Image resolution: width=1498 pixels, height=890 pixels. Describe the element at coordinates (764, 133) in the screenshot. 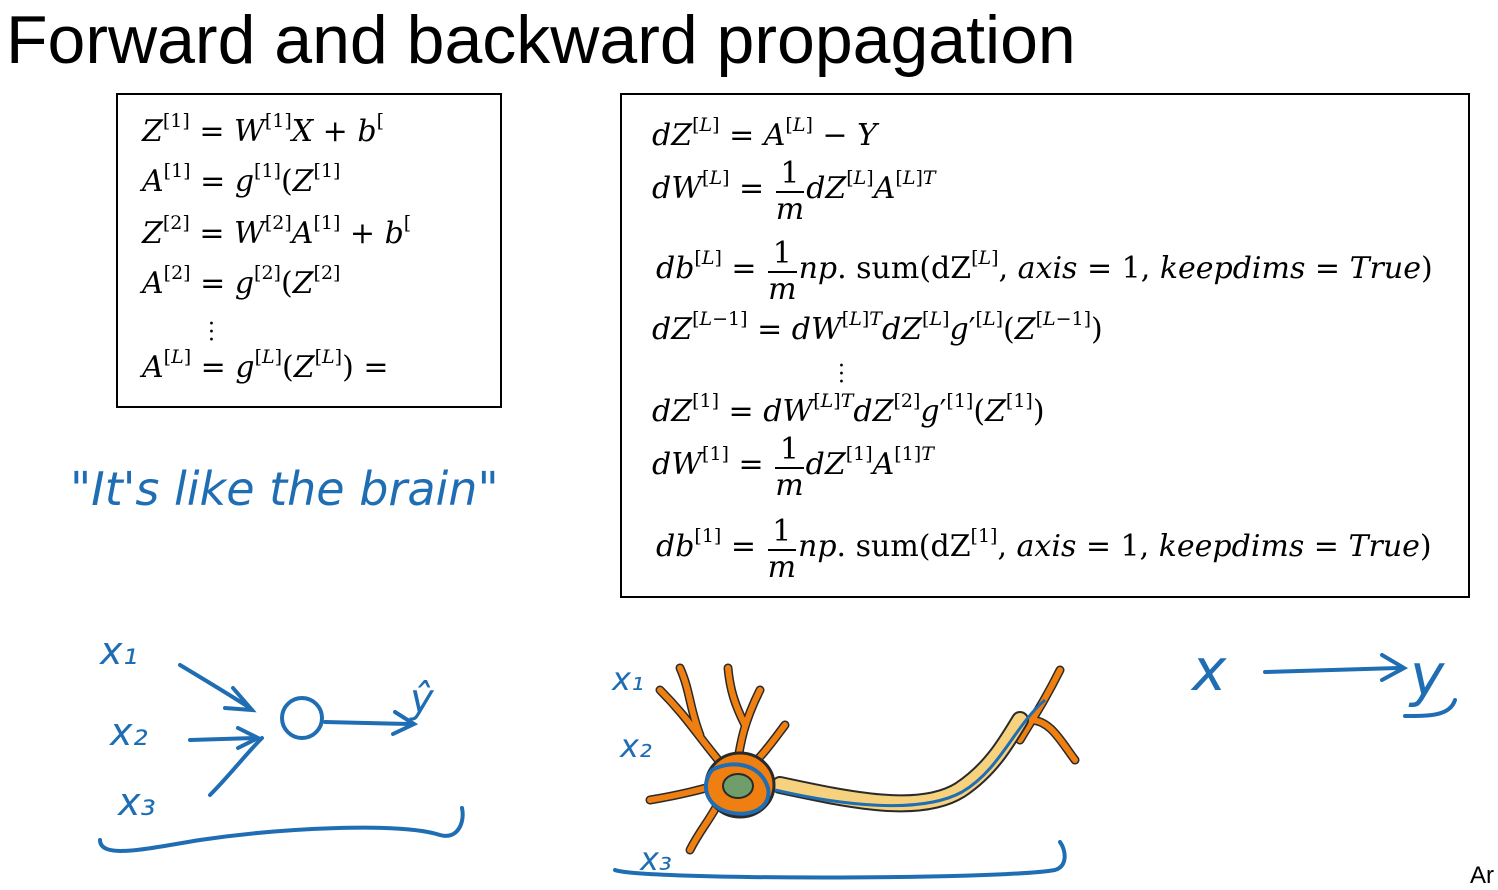

I see `backward-eq-1: dZ[L] = A[L] − Y` at that location.